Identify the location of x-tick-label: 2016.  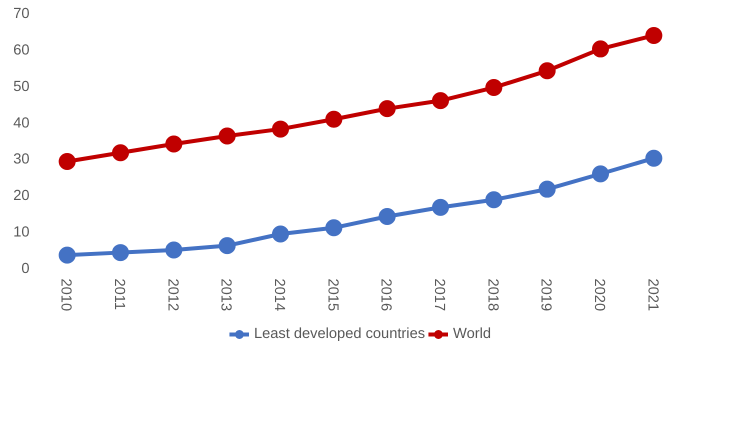
(386, 295).